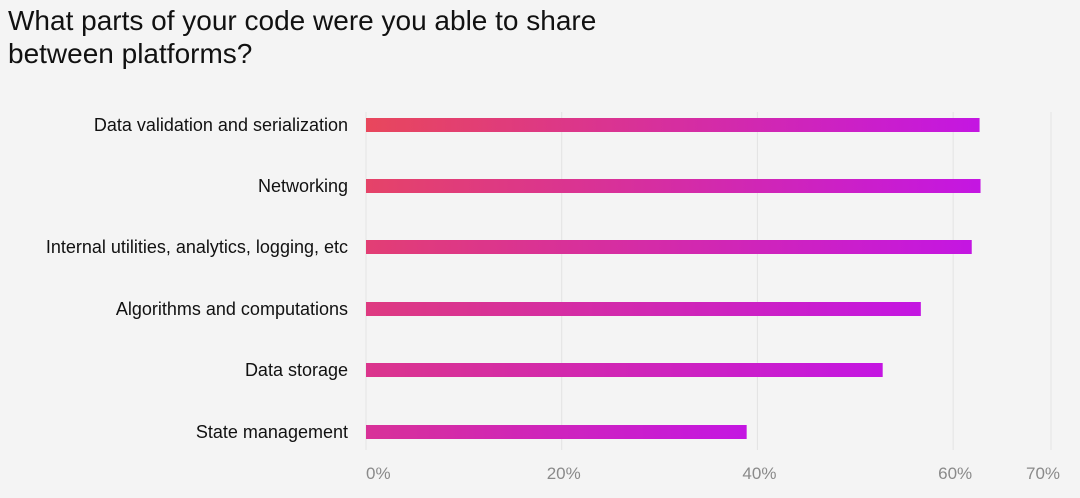  I want to click on category-label: State management, so click(272, 432).